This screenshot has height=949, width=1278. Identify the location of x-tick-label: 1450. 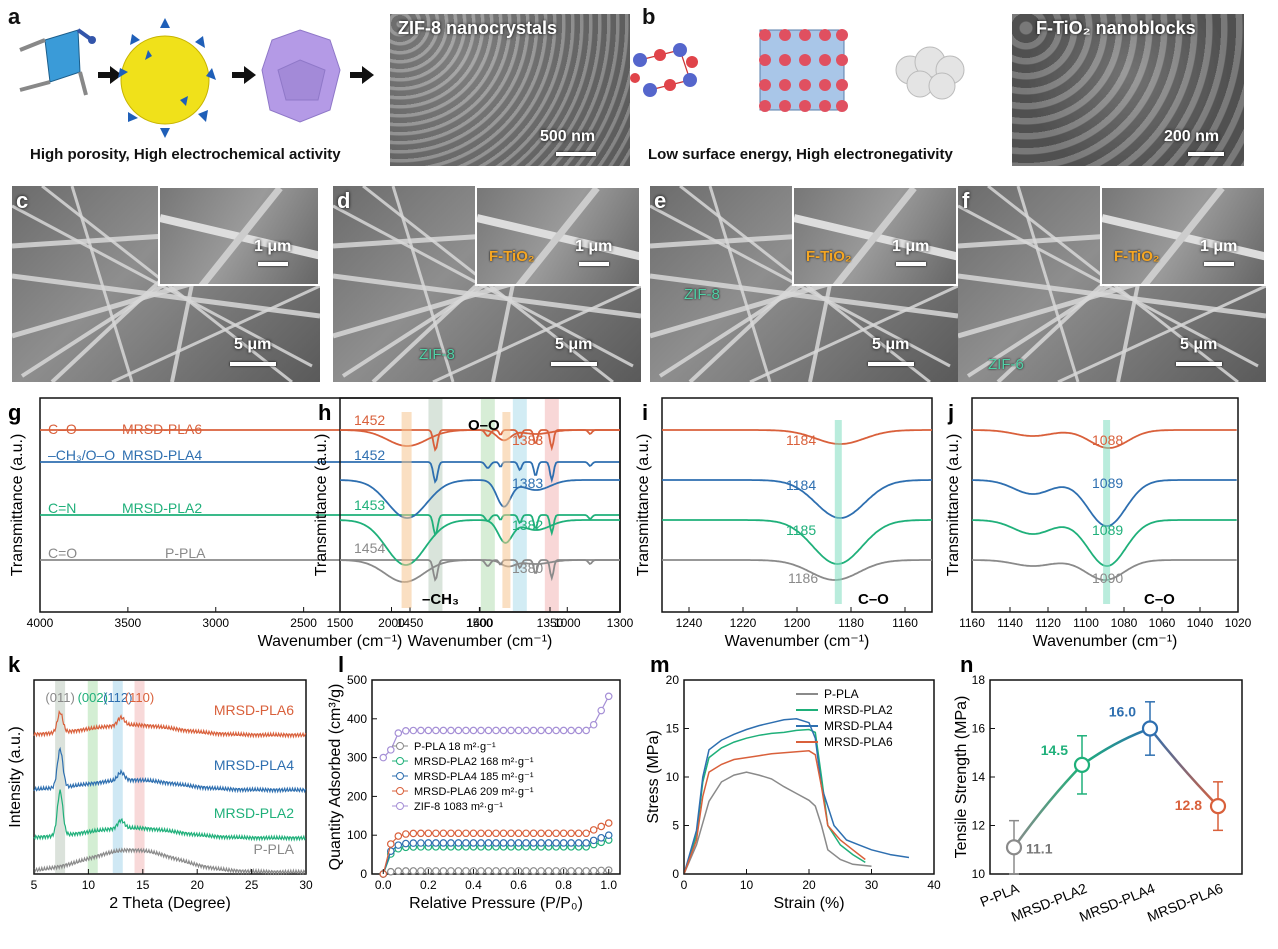
(410, 623).